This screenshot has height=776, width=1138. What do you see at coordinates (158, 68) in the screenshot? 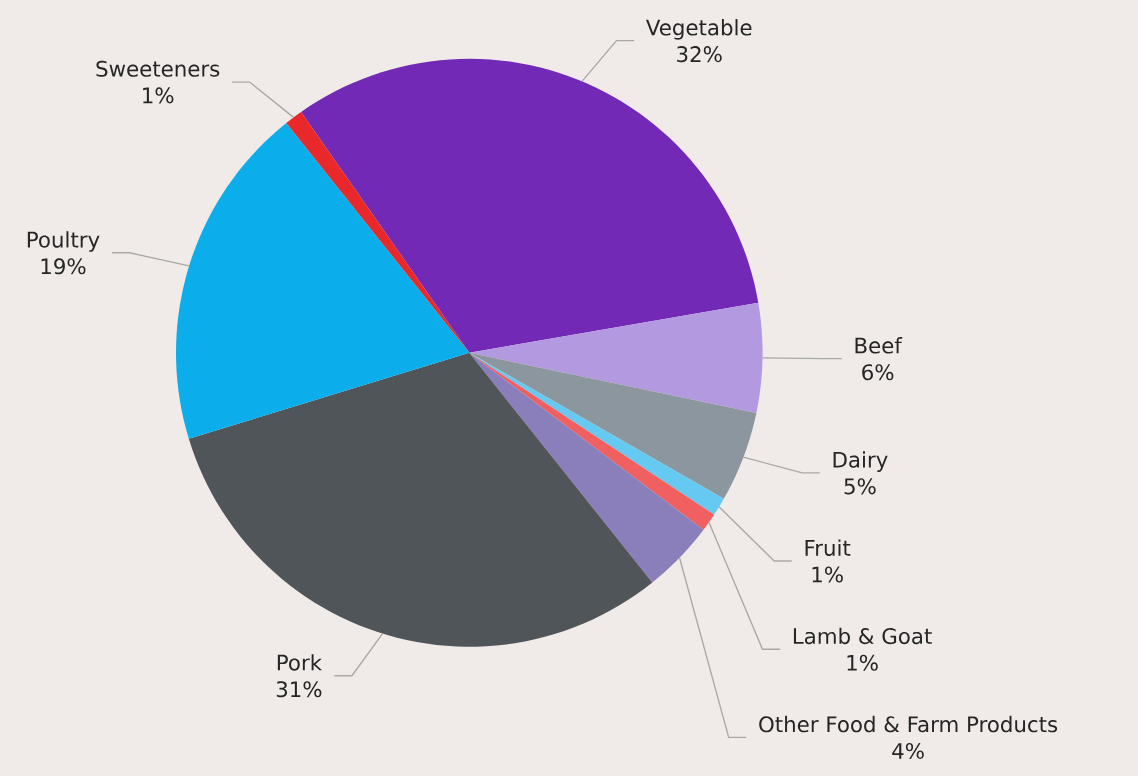
I see `slice-label: Sweeteners` at bounding box center [158, 68].